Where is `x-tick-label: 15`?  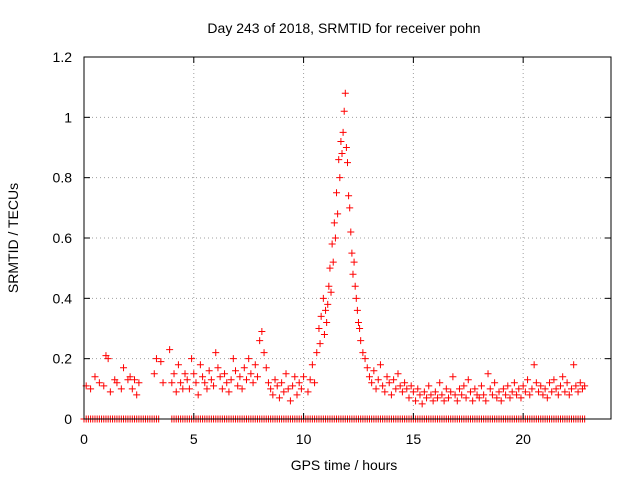 x-tick-label: 15 is located at coordinates (414, 439).